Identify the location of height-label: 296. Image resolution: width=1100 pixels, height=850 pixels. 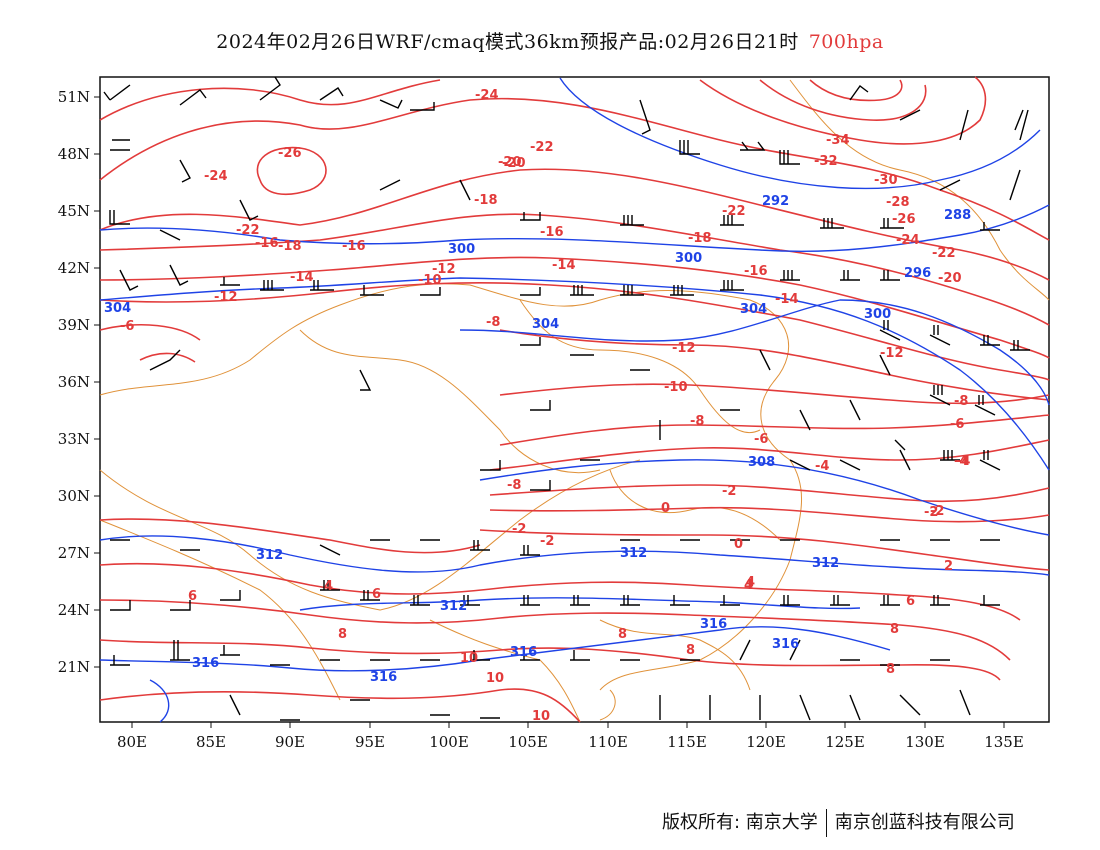
(917, 273).